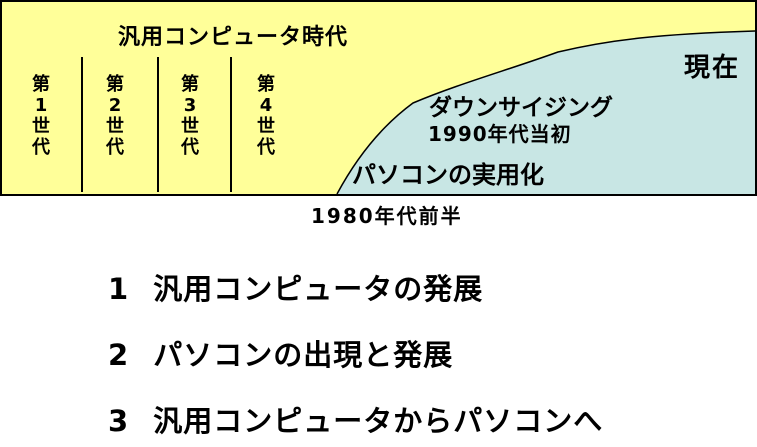  What do you see at coordinates (387, 216) in the screenshot?
I see `pc-practical-date-caption: 1980年代前半` at bounding box center [387, 216].